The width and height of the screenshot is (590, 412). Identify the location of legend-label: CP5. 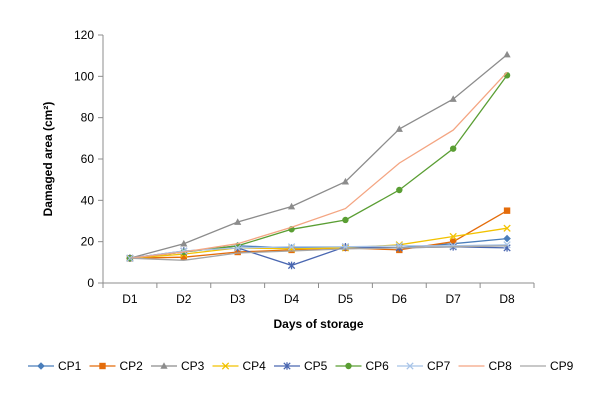
(316, 366).